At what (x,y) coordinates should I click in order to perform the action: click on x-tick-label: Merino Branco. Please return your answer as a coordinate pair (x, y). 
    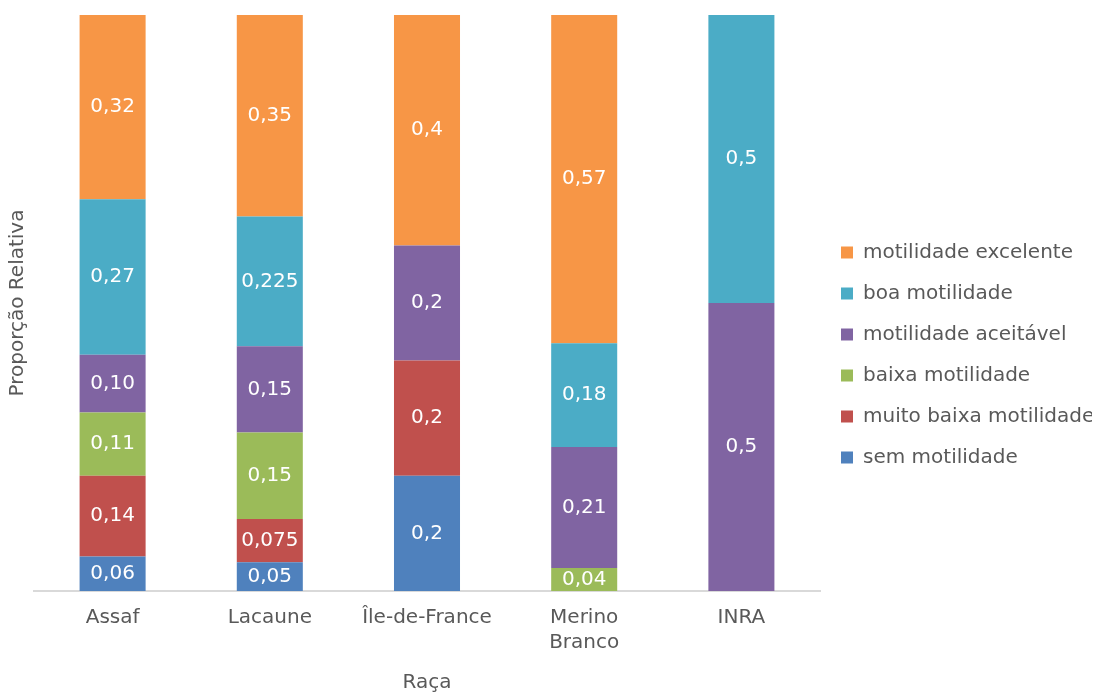
    Looking at the image, I should click on (584, 628).